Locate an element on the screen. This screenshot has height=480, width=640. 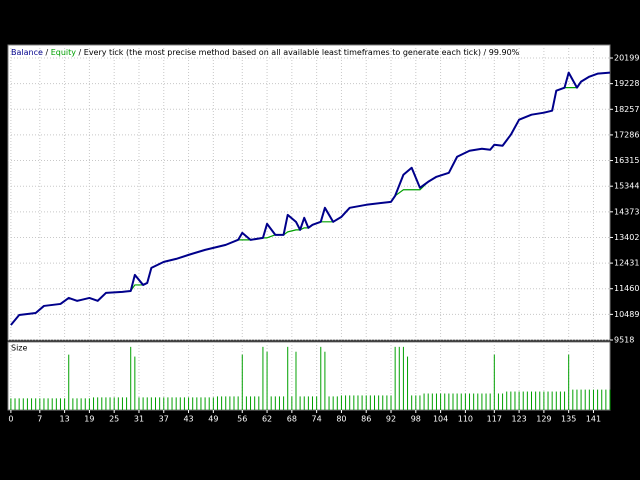
x-tick-label: 135 is located at coordinates (568, 419).